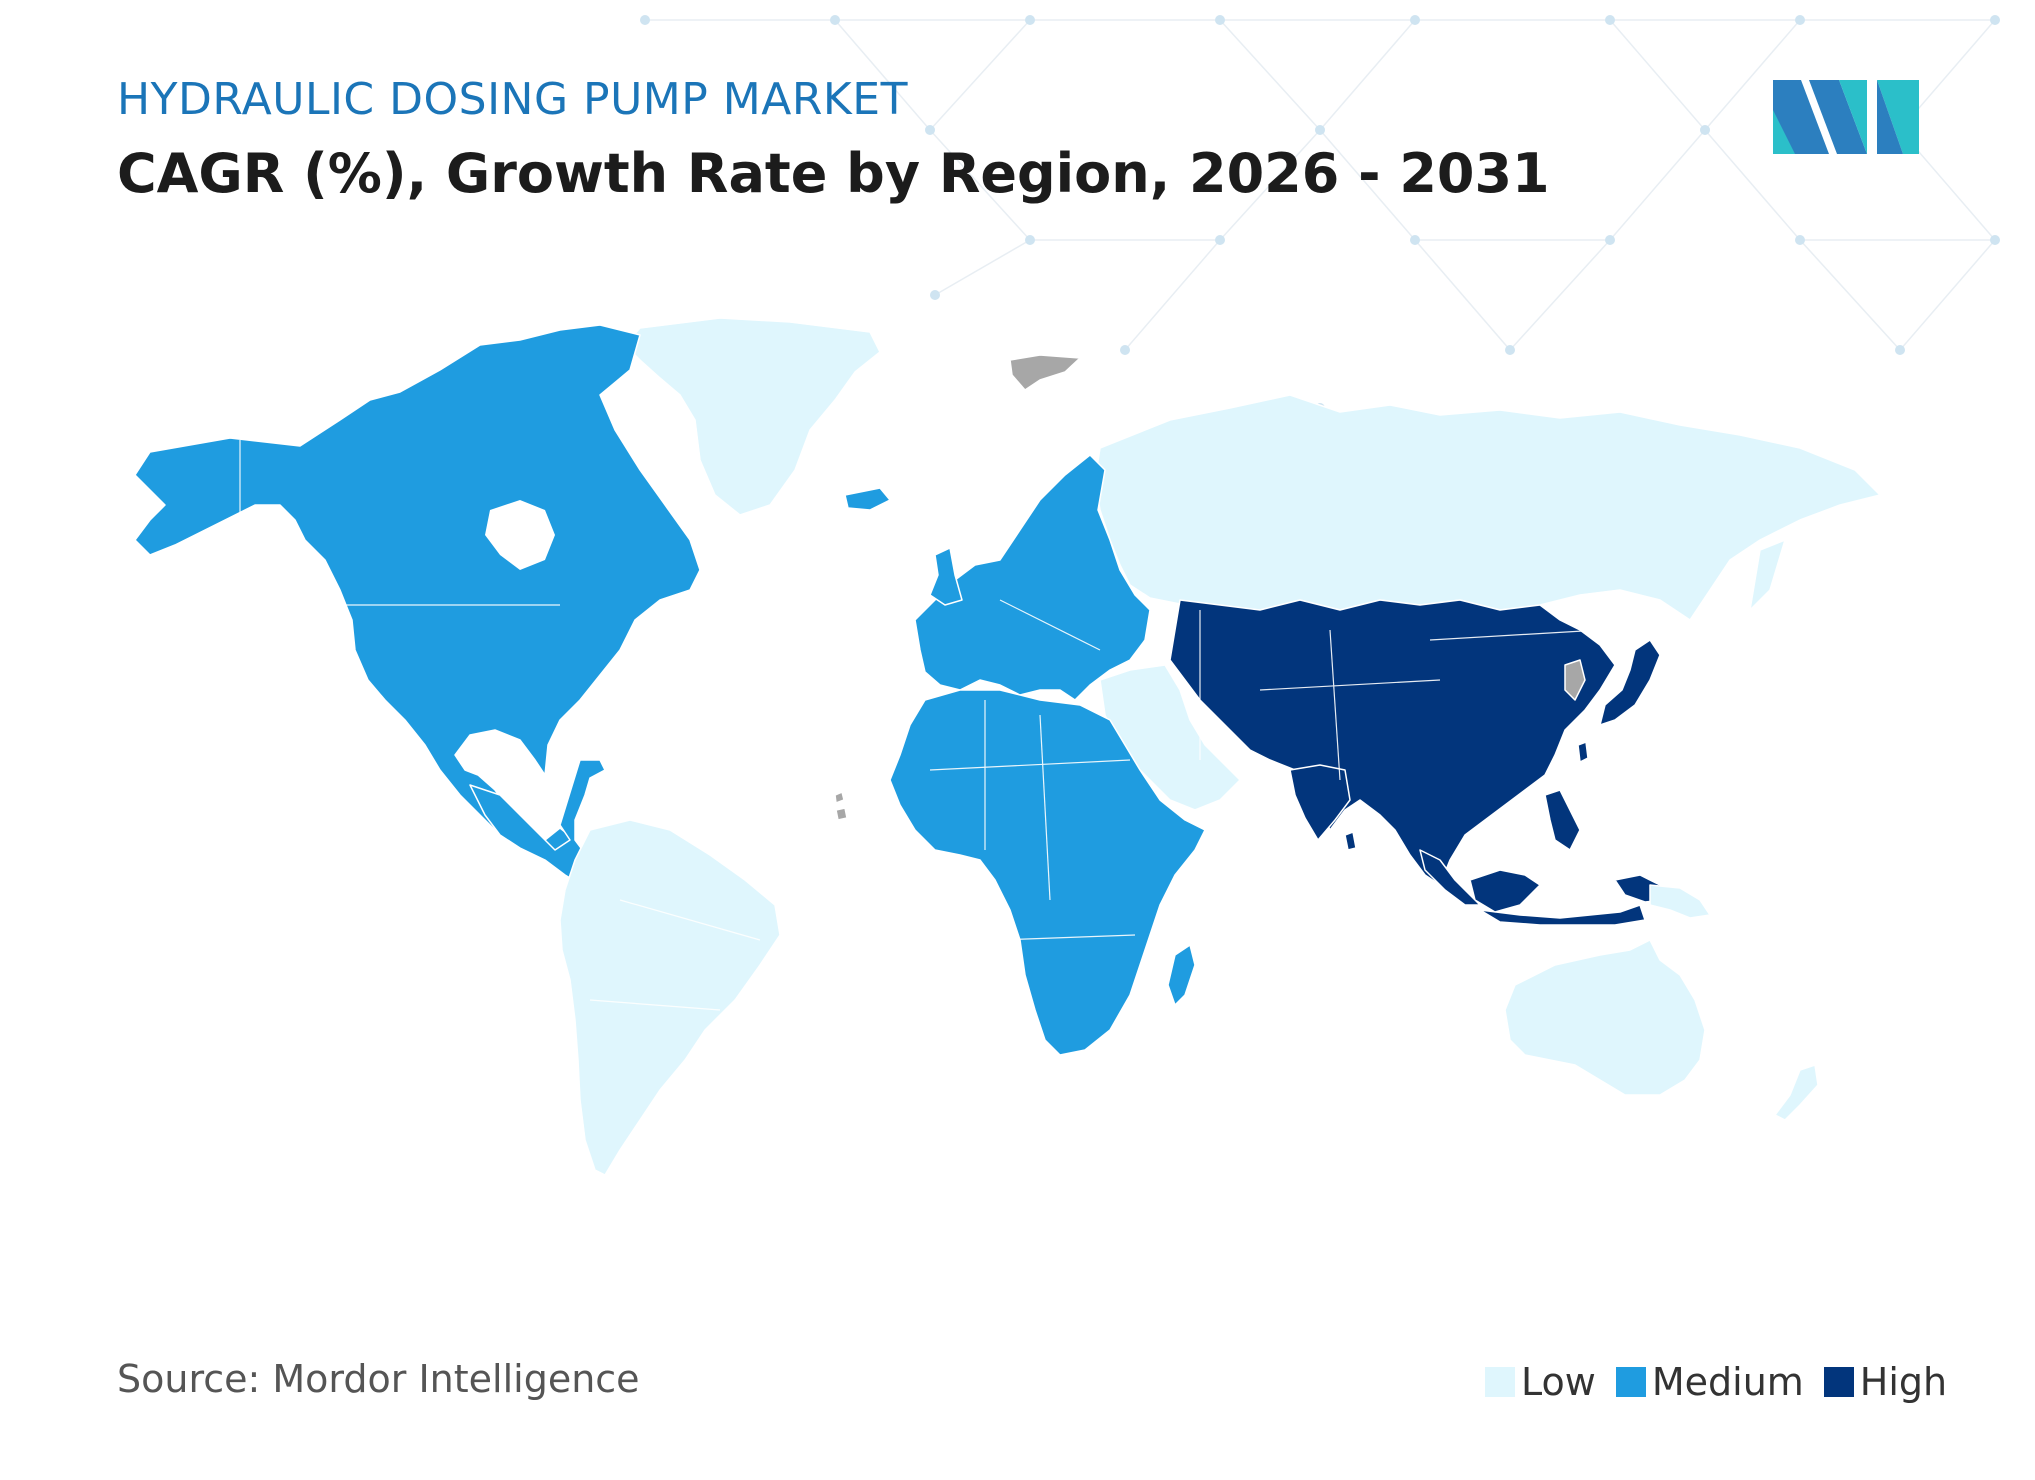 The image size is (2035, 1480). I want to click on legend-swatch-medium, so click(1630, 1382).